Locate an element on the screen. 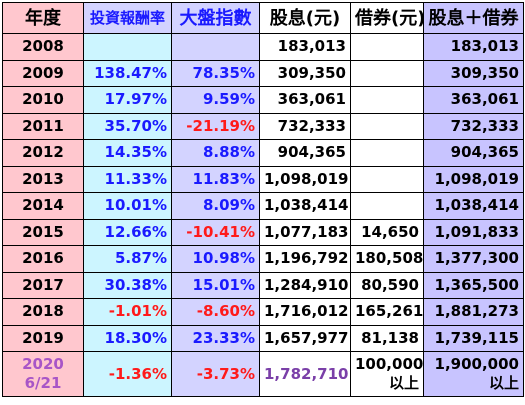 This screenshot has height=405, width=525. cell-total: 1,038,414 is located at coordinates (473, 206).